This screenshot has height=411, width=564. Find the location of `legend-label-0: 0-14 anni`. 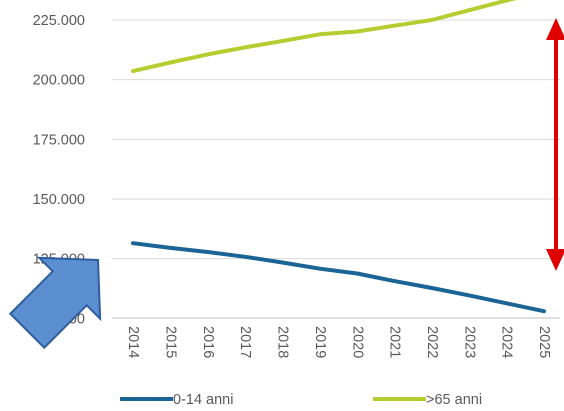

legend-label-0: 0-14 anni is located at coordinates (203, 400).